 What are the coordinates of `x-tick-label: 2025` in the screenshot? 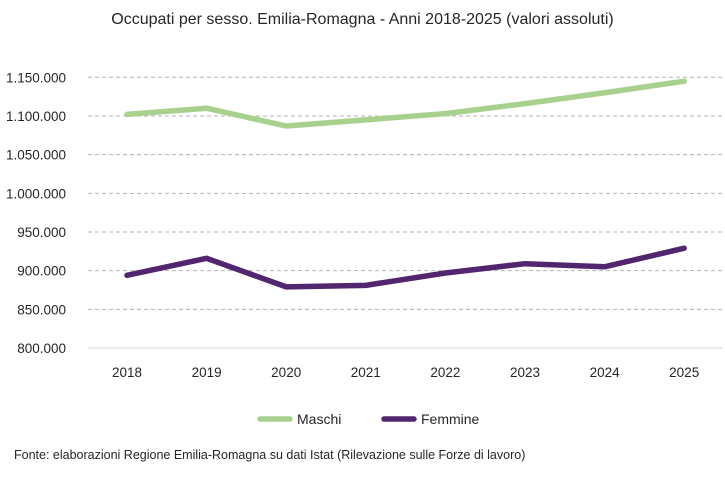 It's located at (684, 372).